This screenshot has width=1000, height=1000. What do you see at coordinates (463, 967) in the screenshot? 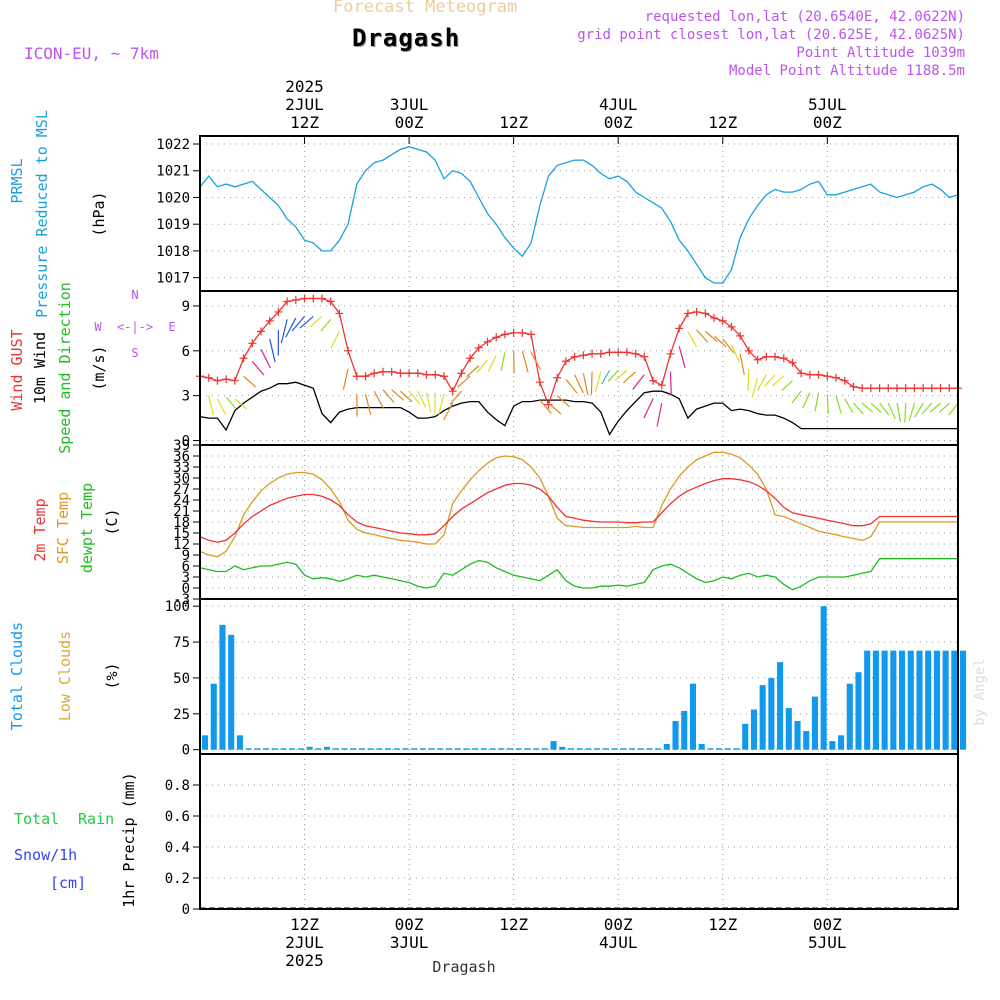
I see `footer-location: Dragash` at bounding box center [463, 967].